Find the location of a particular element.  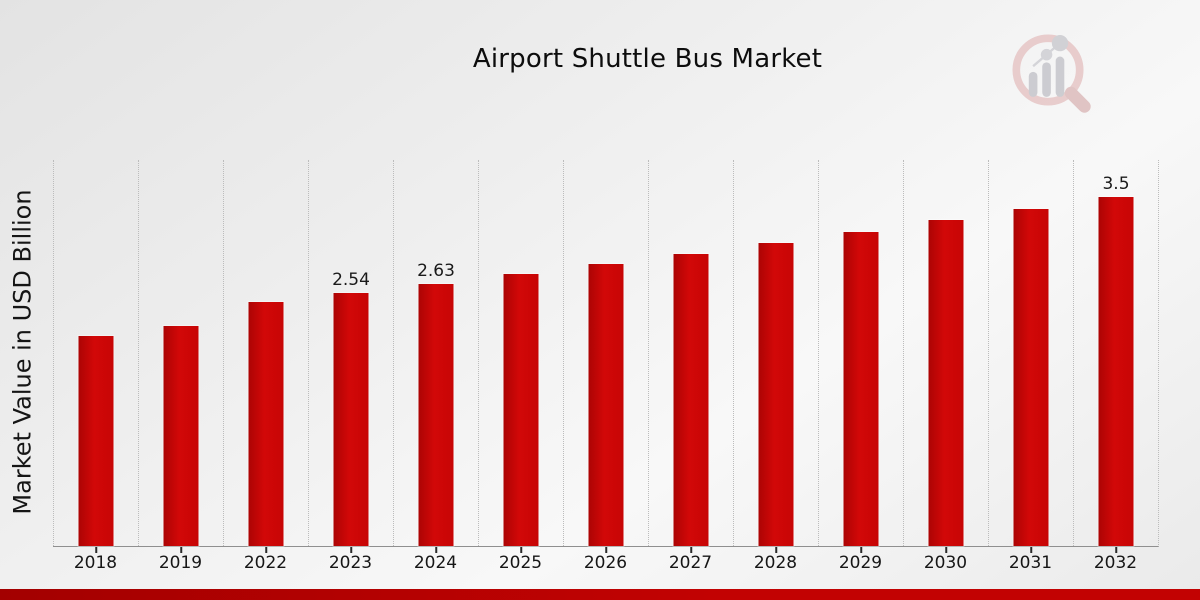

bar-2022 is located at coordinates (266, 423).